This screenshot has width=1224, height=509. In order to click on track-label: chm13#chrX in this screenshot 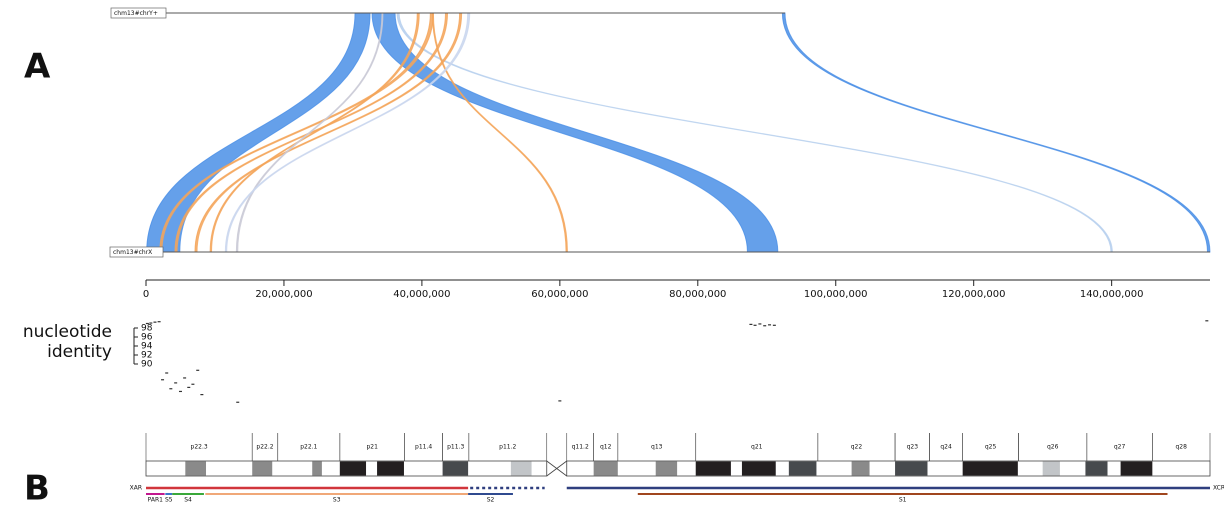, I will do `click(132, 252)`.